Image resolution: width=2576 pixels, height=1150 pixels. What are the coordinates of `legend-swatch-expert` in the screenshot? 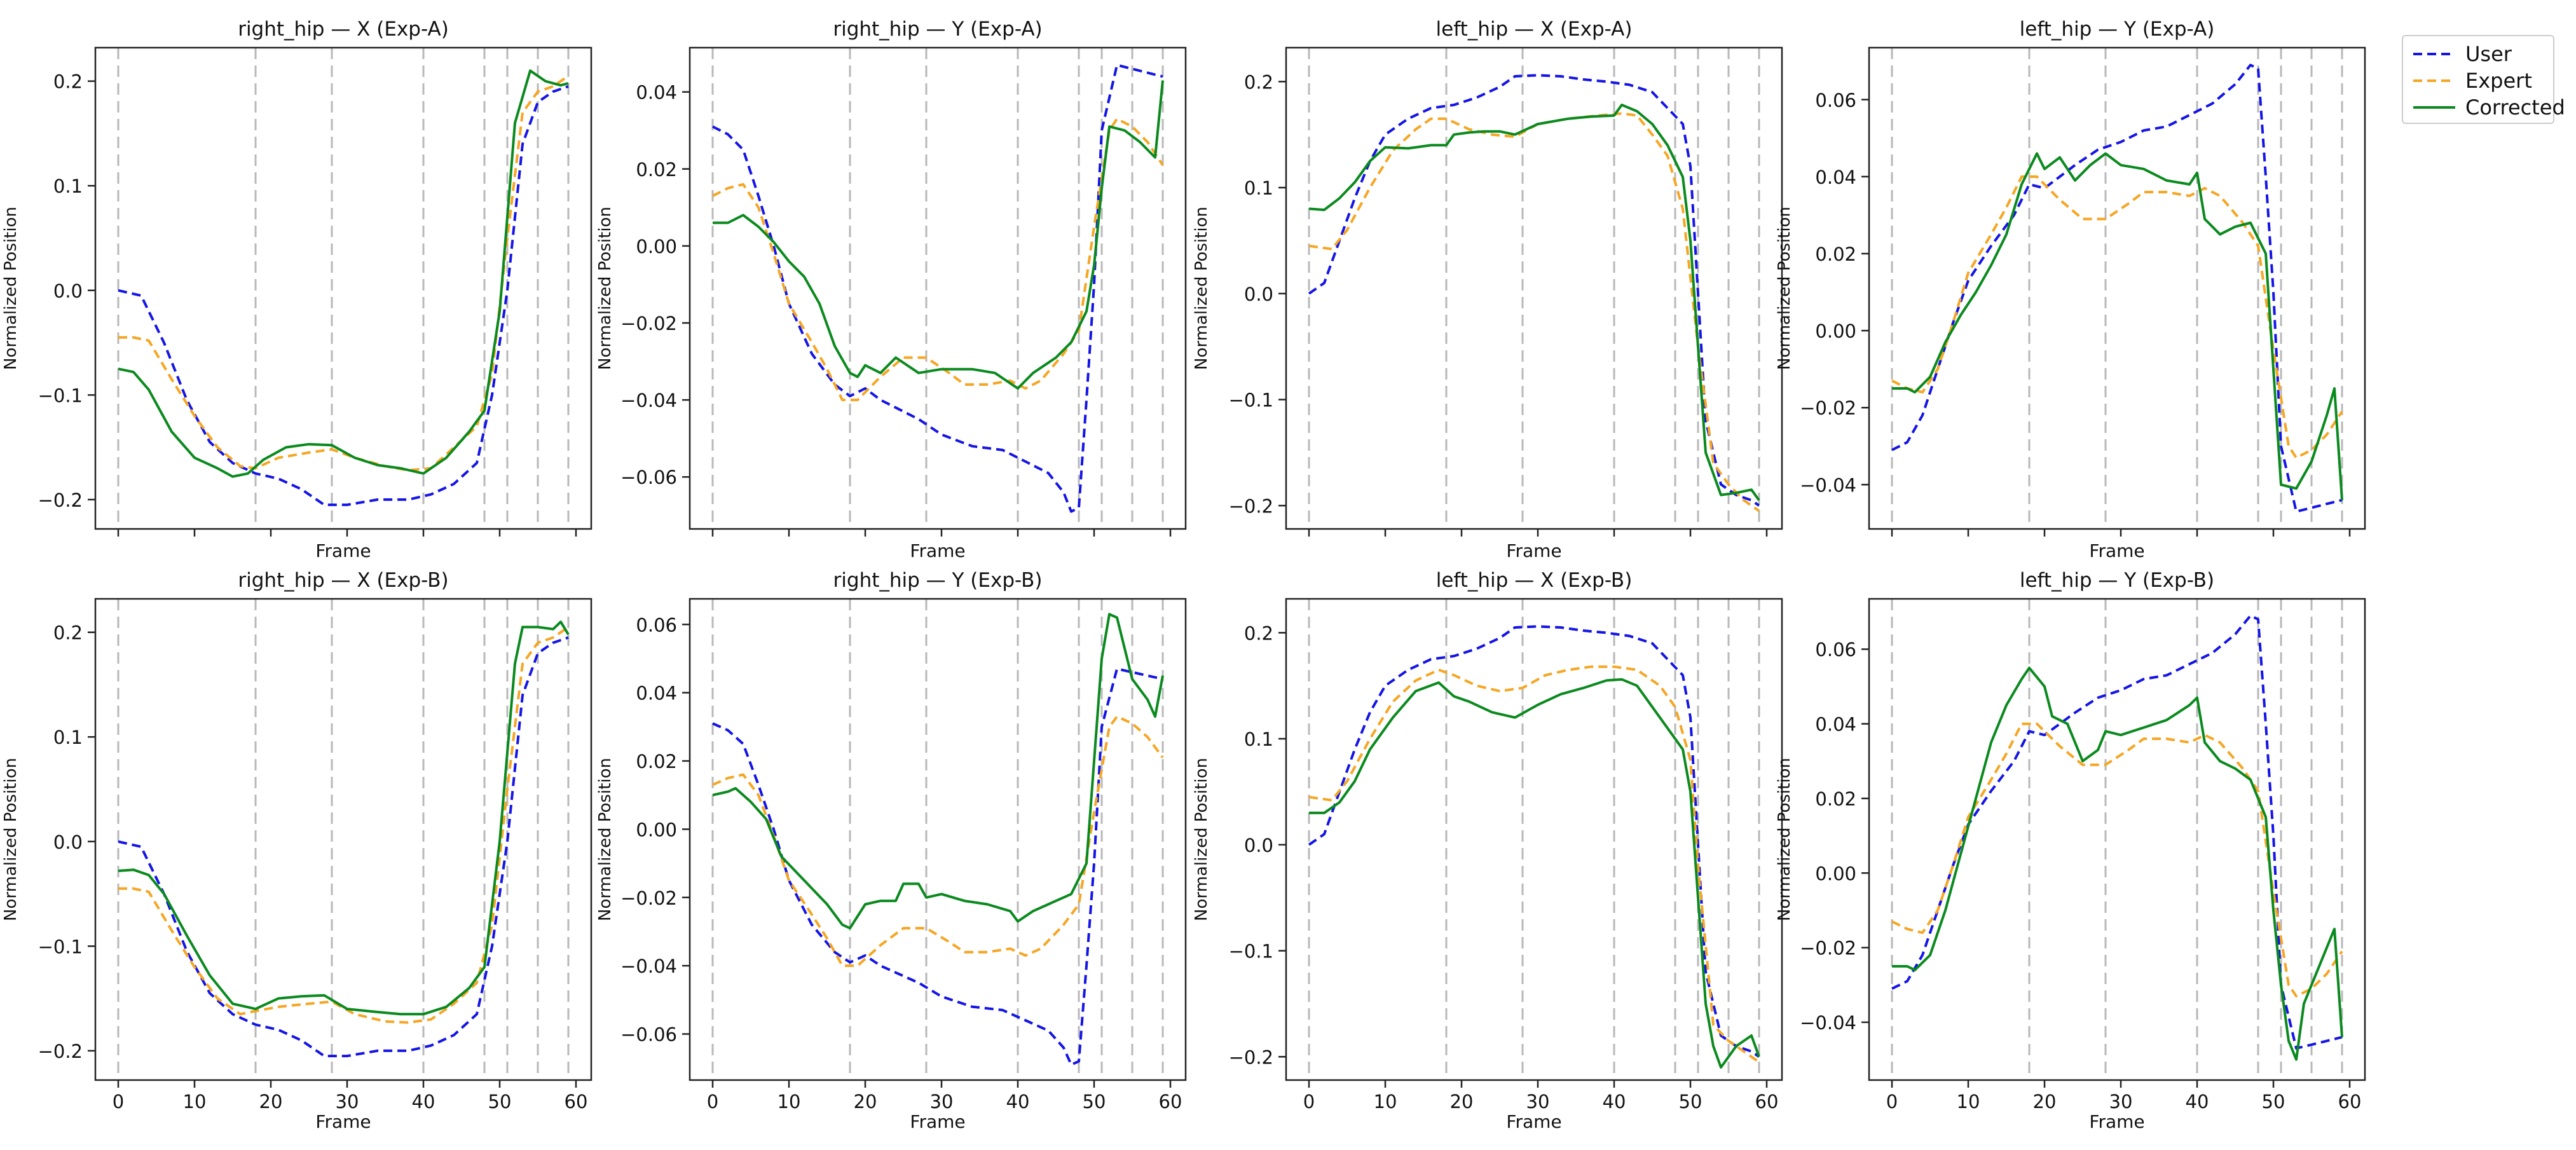 It's located at (2434, 80).